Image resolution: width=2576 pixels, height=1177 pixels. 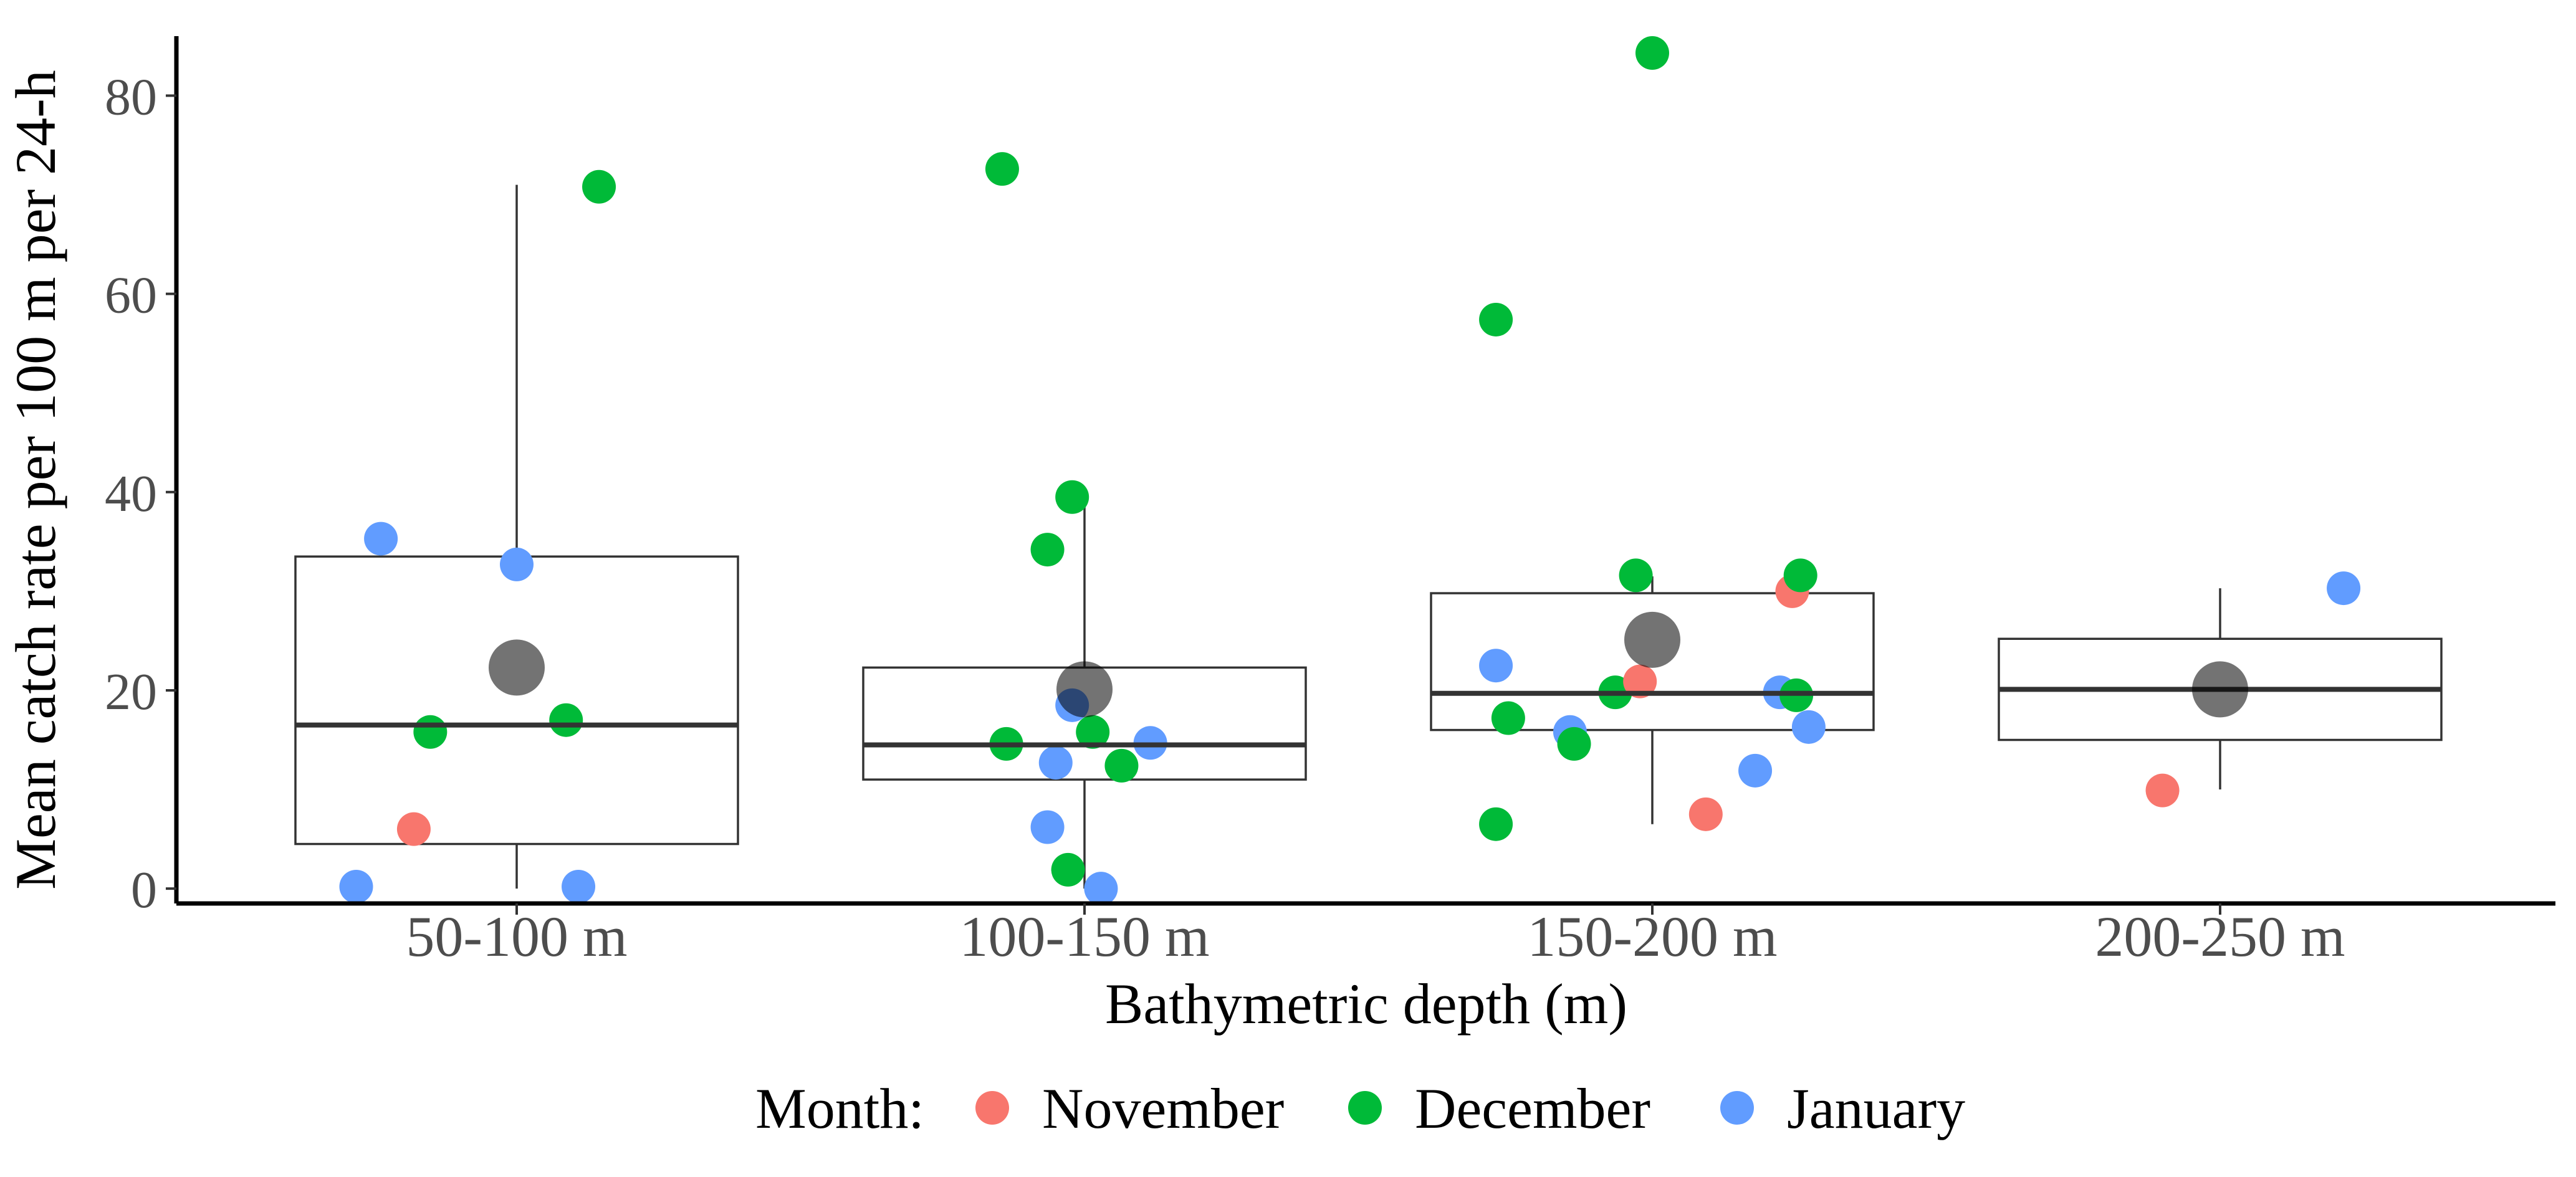 I want to click on legend-key-january, so click(x=1737, y=1108).